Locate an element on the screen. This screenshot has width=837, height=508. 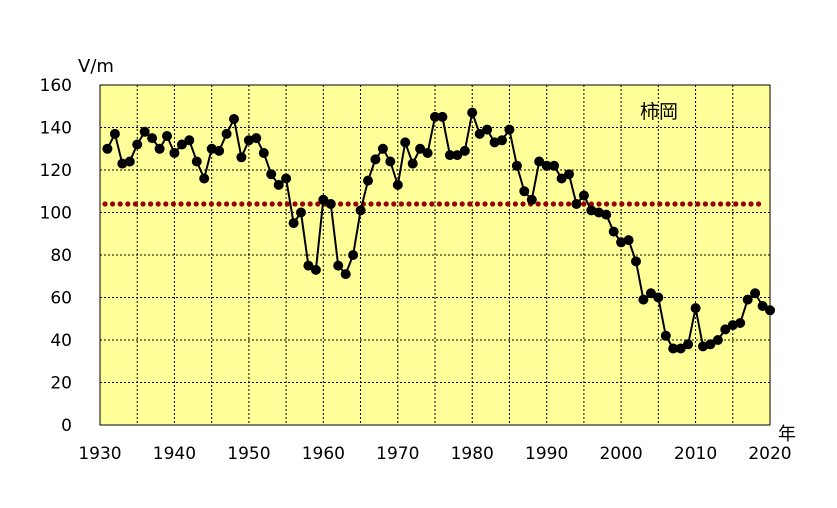
y-axis-ticks: 0 20 40 60 80 100 120 140 160 is located at coordinates (56, 256).